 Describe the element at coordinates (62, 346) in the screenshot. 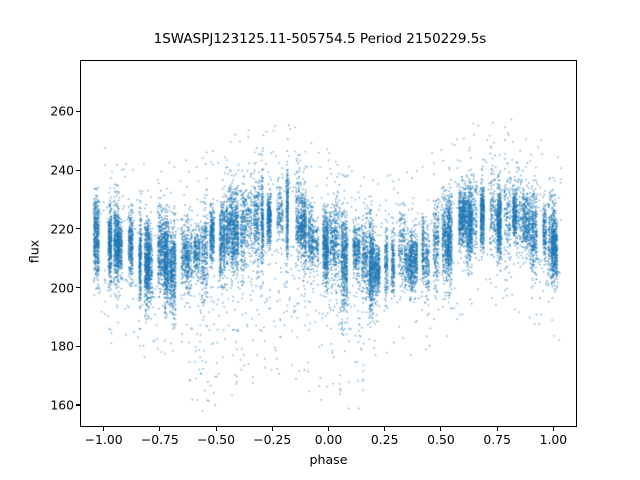

I see `y-tick-label: 180` at that location.